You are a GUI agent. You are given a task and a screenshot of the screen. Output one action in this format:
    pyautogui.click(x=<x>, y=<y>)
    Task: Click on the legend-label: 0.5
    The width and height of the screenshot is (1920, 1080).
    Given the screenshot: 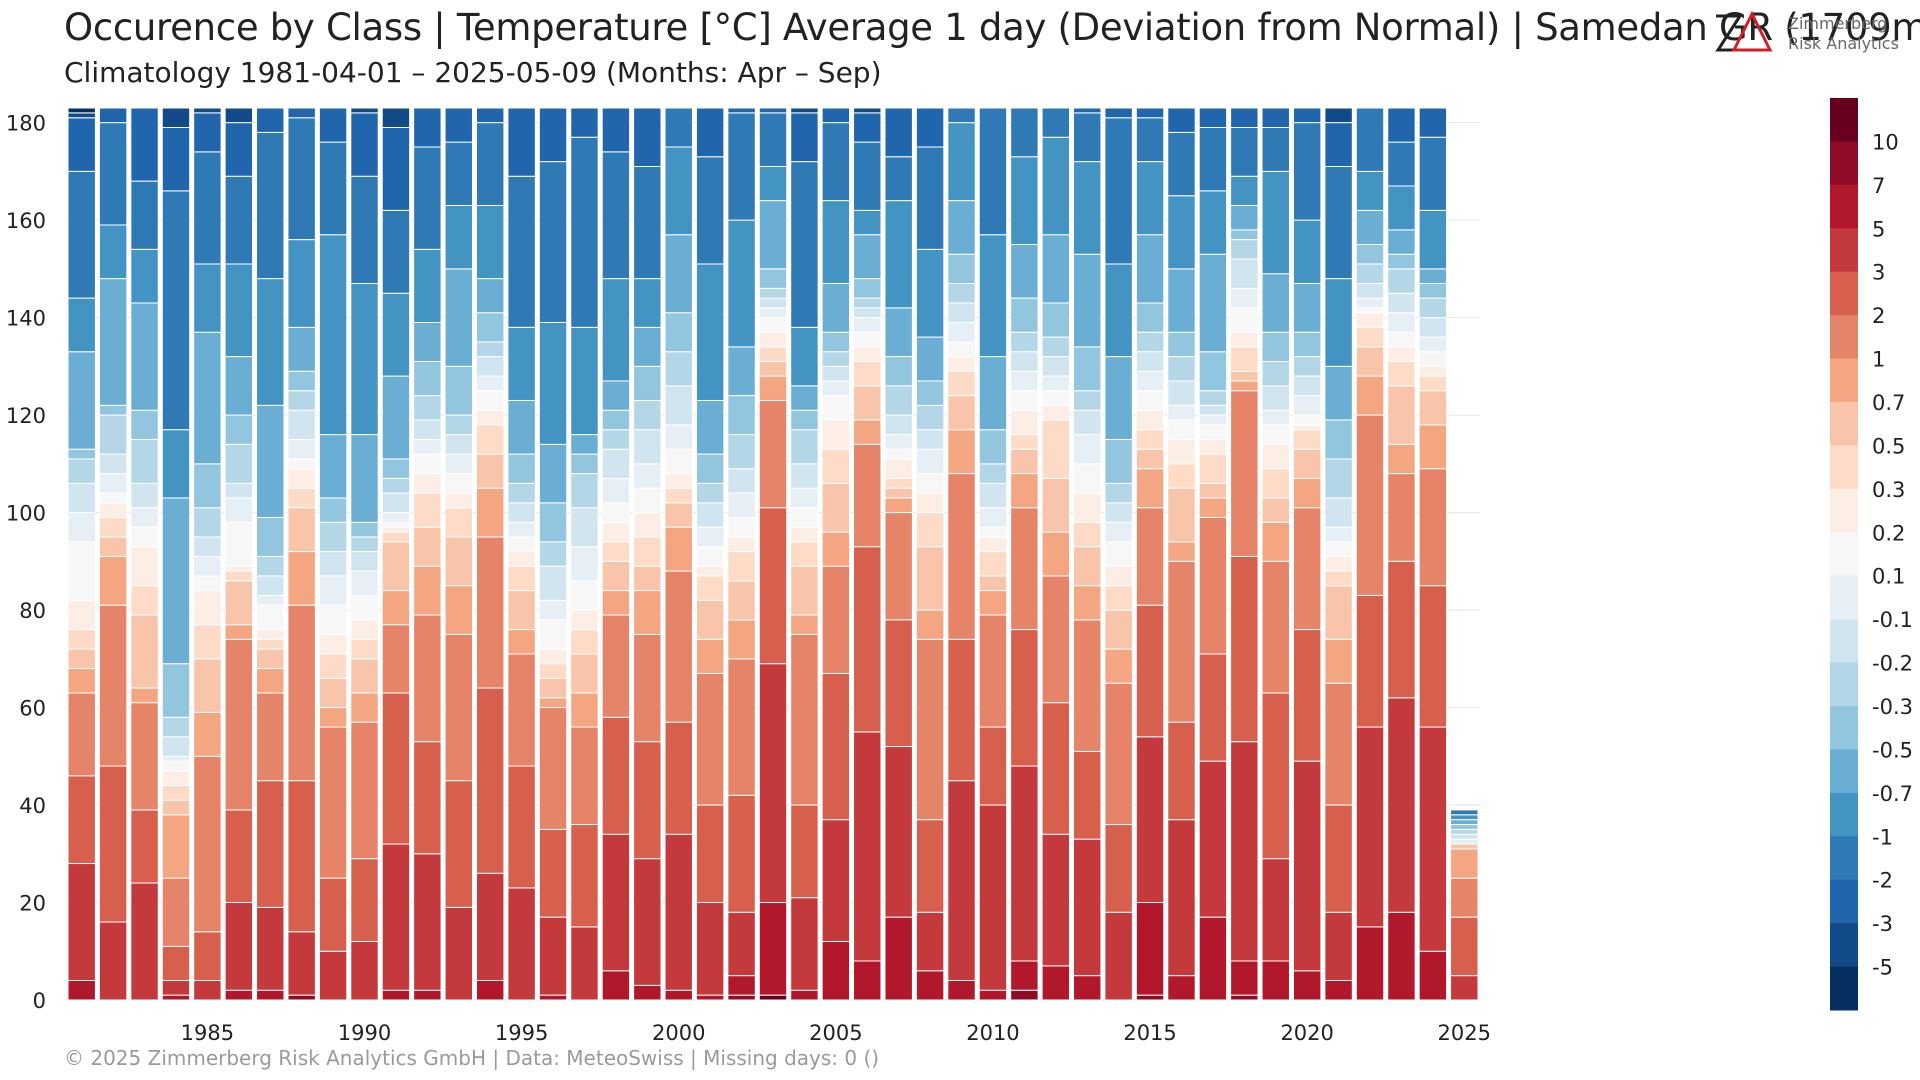 What is the action you would take?
    pyautogui.click(x=1888, y=446)
    